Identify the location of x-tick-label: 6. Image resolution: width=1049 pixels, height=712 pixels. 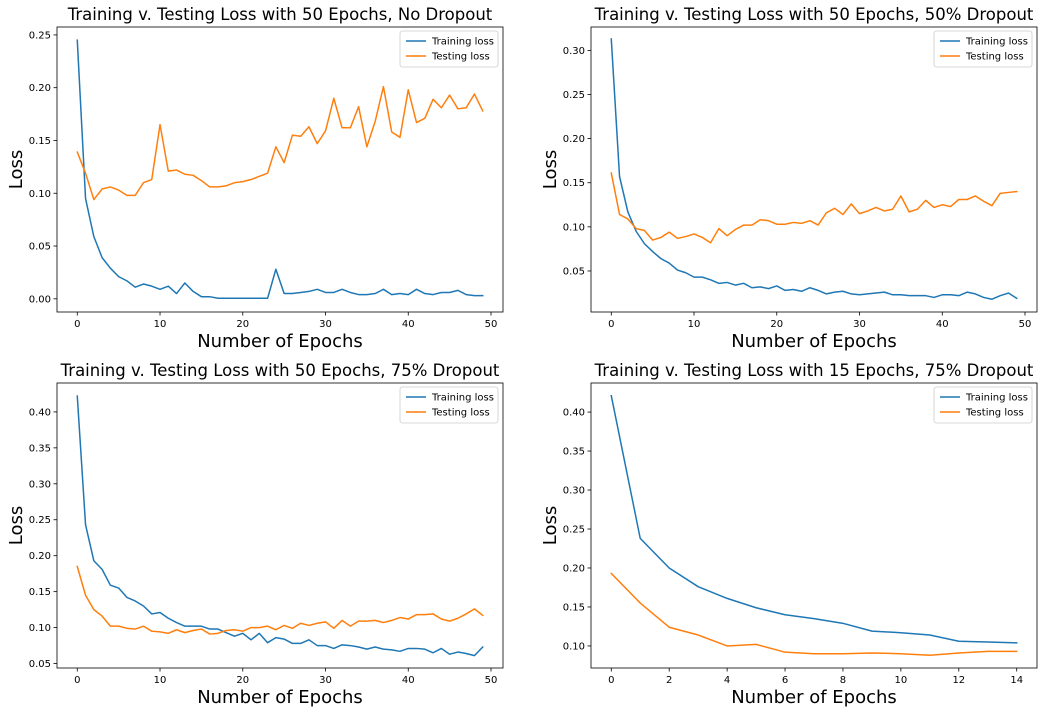
(785, 680).